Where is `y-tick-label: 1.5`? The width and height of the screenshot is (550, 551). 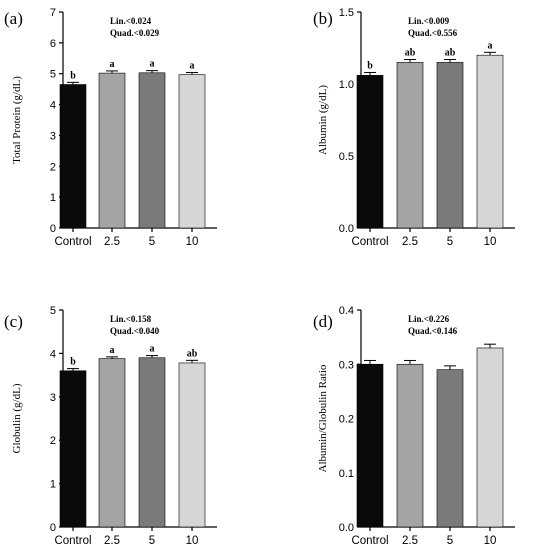
y-tick-label: 1.5 is located at coordinates (346, 13).